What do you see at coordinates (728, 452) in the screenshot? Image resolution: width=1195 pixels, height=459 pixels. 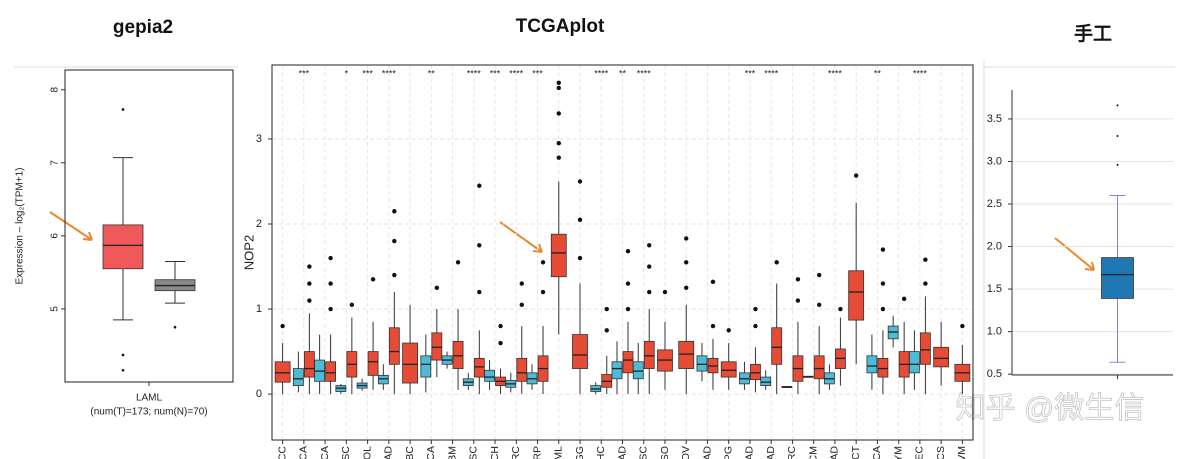 I see `x-tick-label: PCPG` at bounding box center [728, 452].